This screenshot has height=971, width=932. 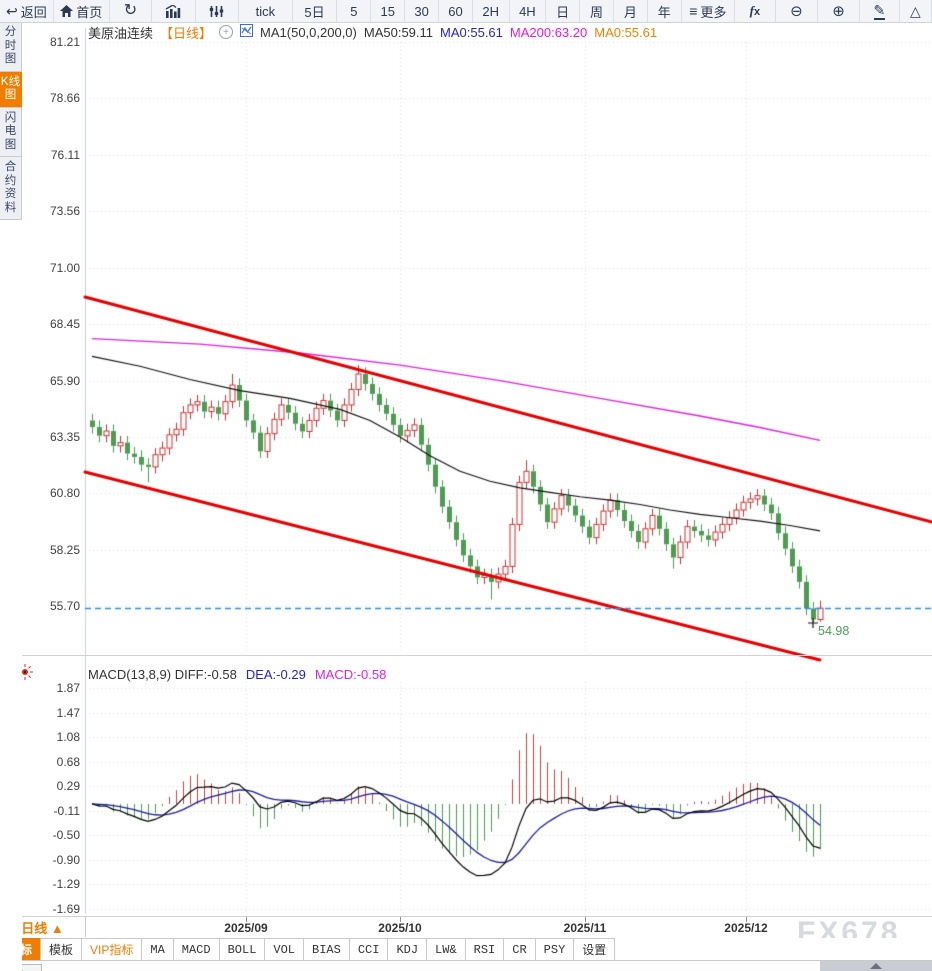 What do you see at coordinates (369, 949) in the screenshot?
I see `indicator-tab-CCI: CCI` at bounding box center [369, 949].